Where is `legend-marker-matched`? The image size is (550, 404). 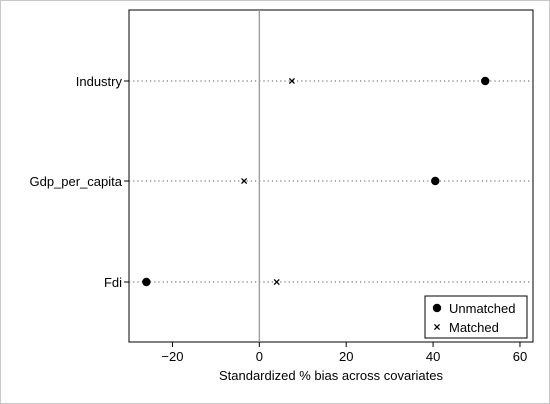
legend-marker-matched is located at coordinates (437, 327).